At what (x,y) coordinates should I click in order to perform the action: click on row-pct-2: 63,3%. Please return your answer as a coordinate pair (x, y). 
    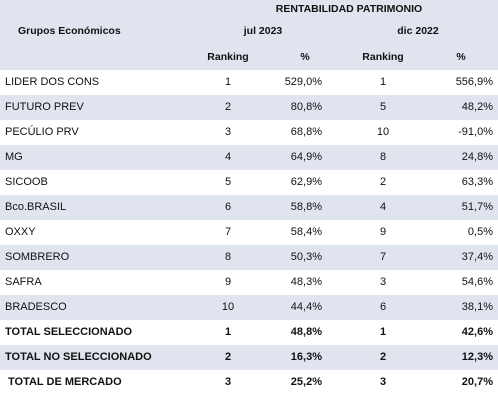
    Looking at the image, I should click on (477, 182).